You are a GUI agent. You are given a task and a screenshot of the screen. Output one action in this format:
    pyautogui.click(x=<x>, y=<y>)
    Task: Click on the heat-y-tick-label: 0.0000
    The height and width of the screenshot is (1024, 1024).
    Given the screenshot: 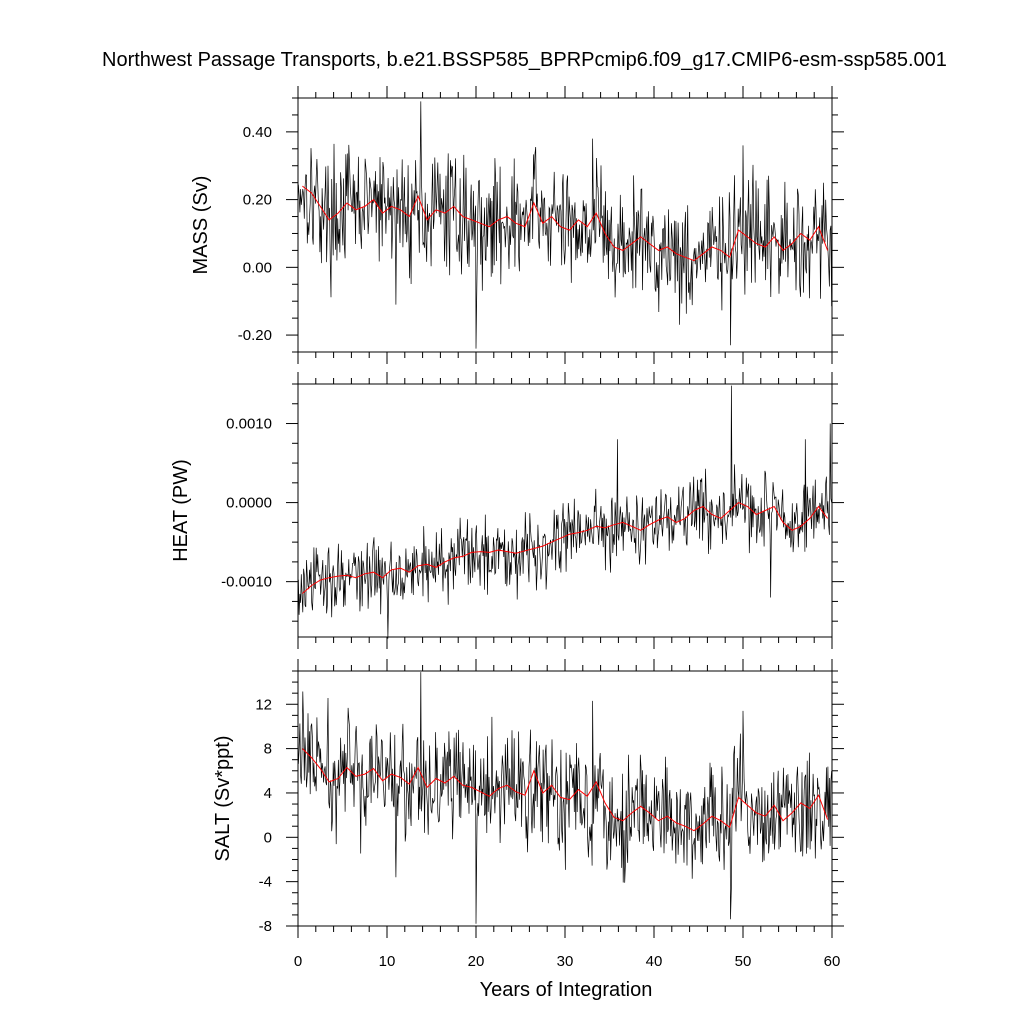 What is the action you would take?
    pyautogui.click(x=249, y=503)
    